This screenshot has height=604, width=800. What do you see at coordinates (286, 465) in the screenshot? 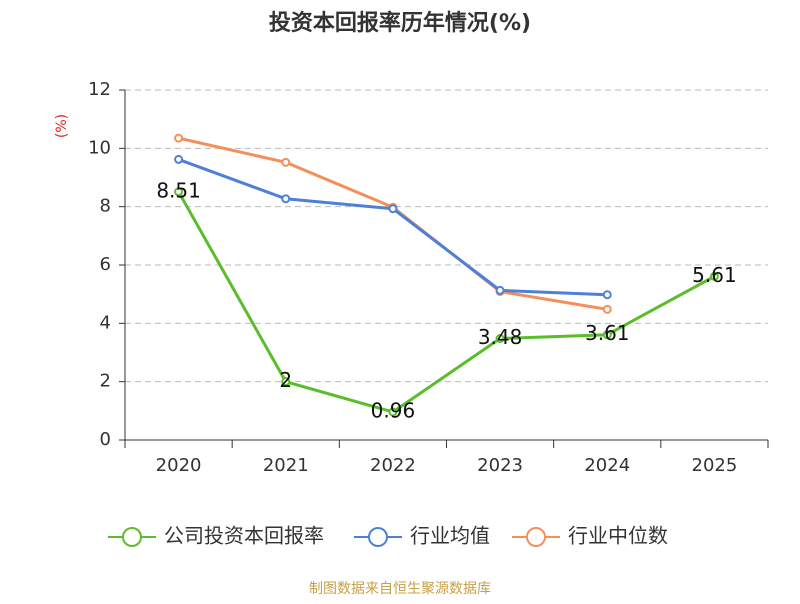
I see `x-tick-label: 2021` at bounding box center [286, 465].